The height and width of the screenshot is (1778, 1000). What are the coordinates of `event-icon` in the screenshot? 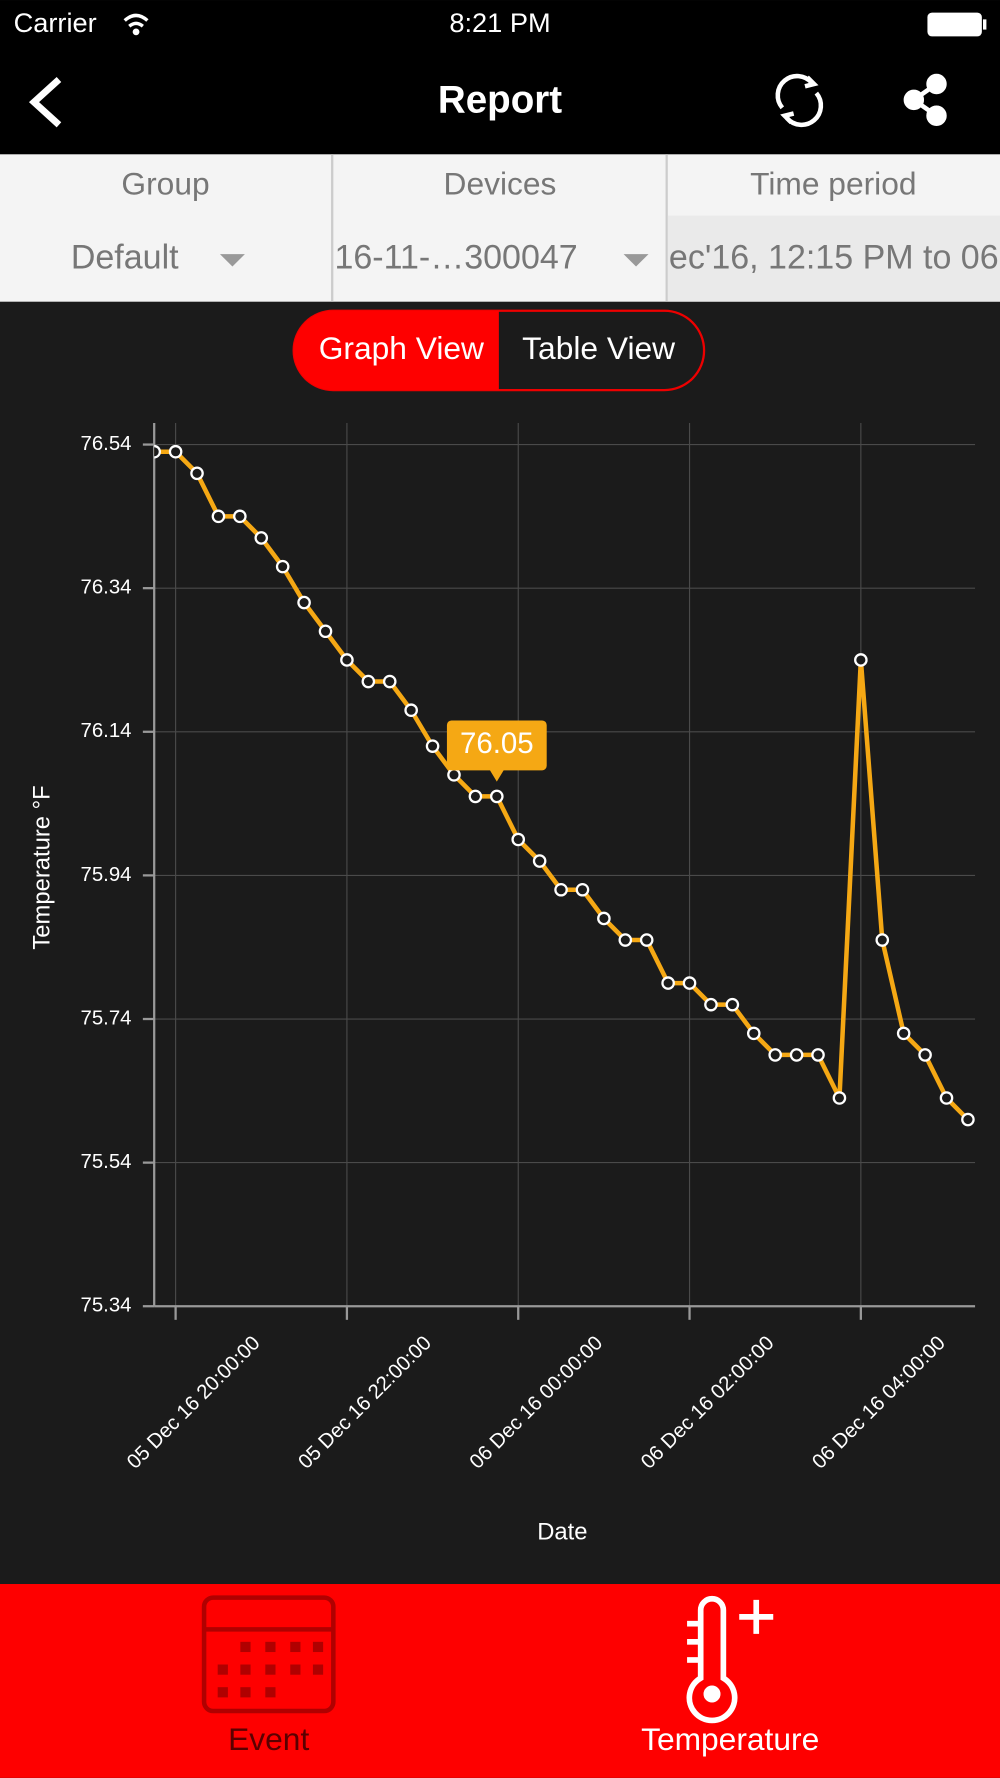 It's located at (268, 1654).